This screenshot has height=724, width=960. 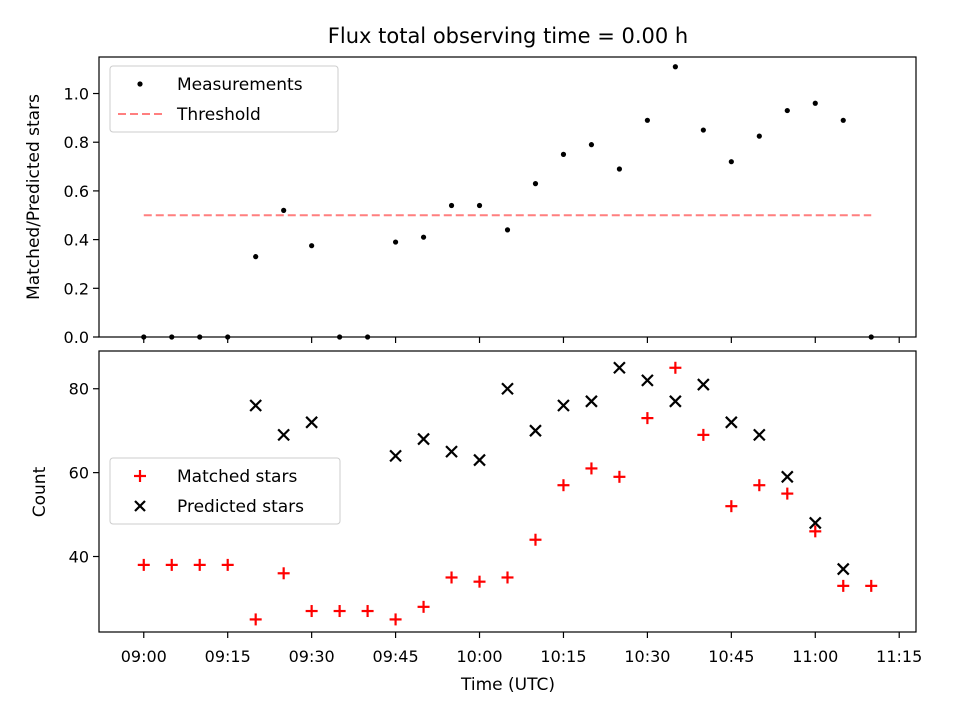 What do you see at coordinates (76, 288) in the screenshot?
I see `y-tick-label: 0.2` at bounding box center [76, 288].